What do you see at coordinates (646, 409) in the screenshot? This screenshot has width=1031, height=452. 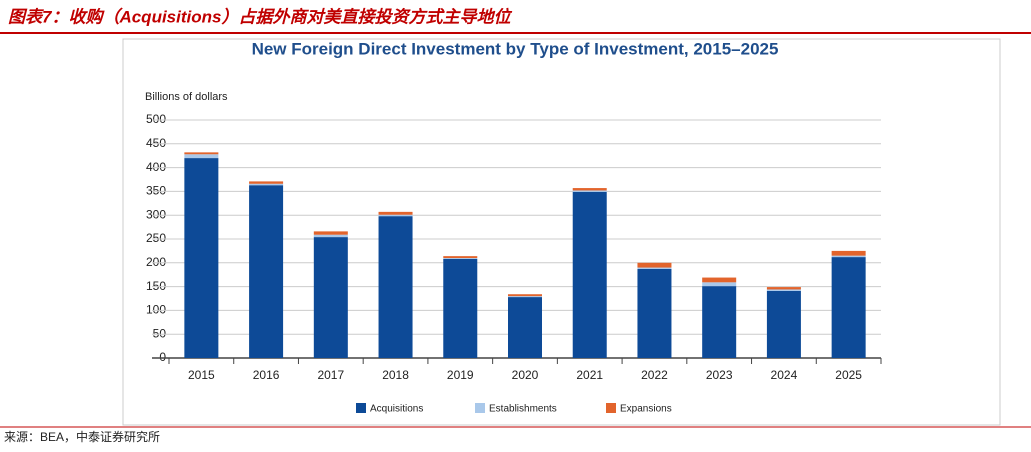 I see `legend-label: Expansions` at bounding box center [646, 409].